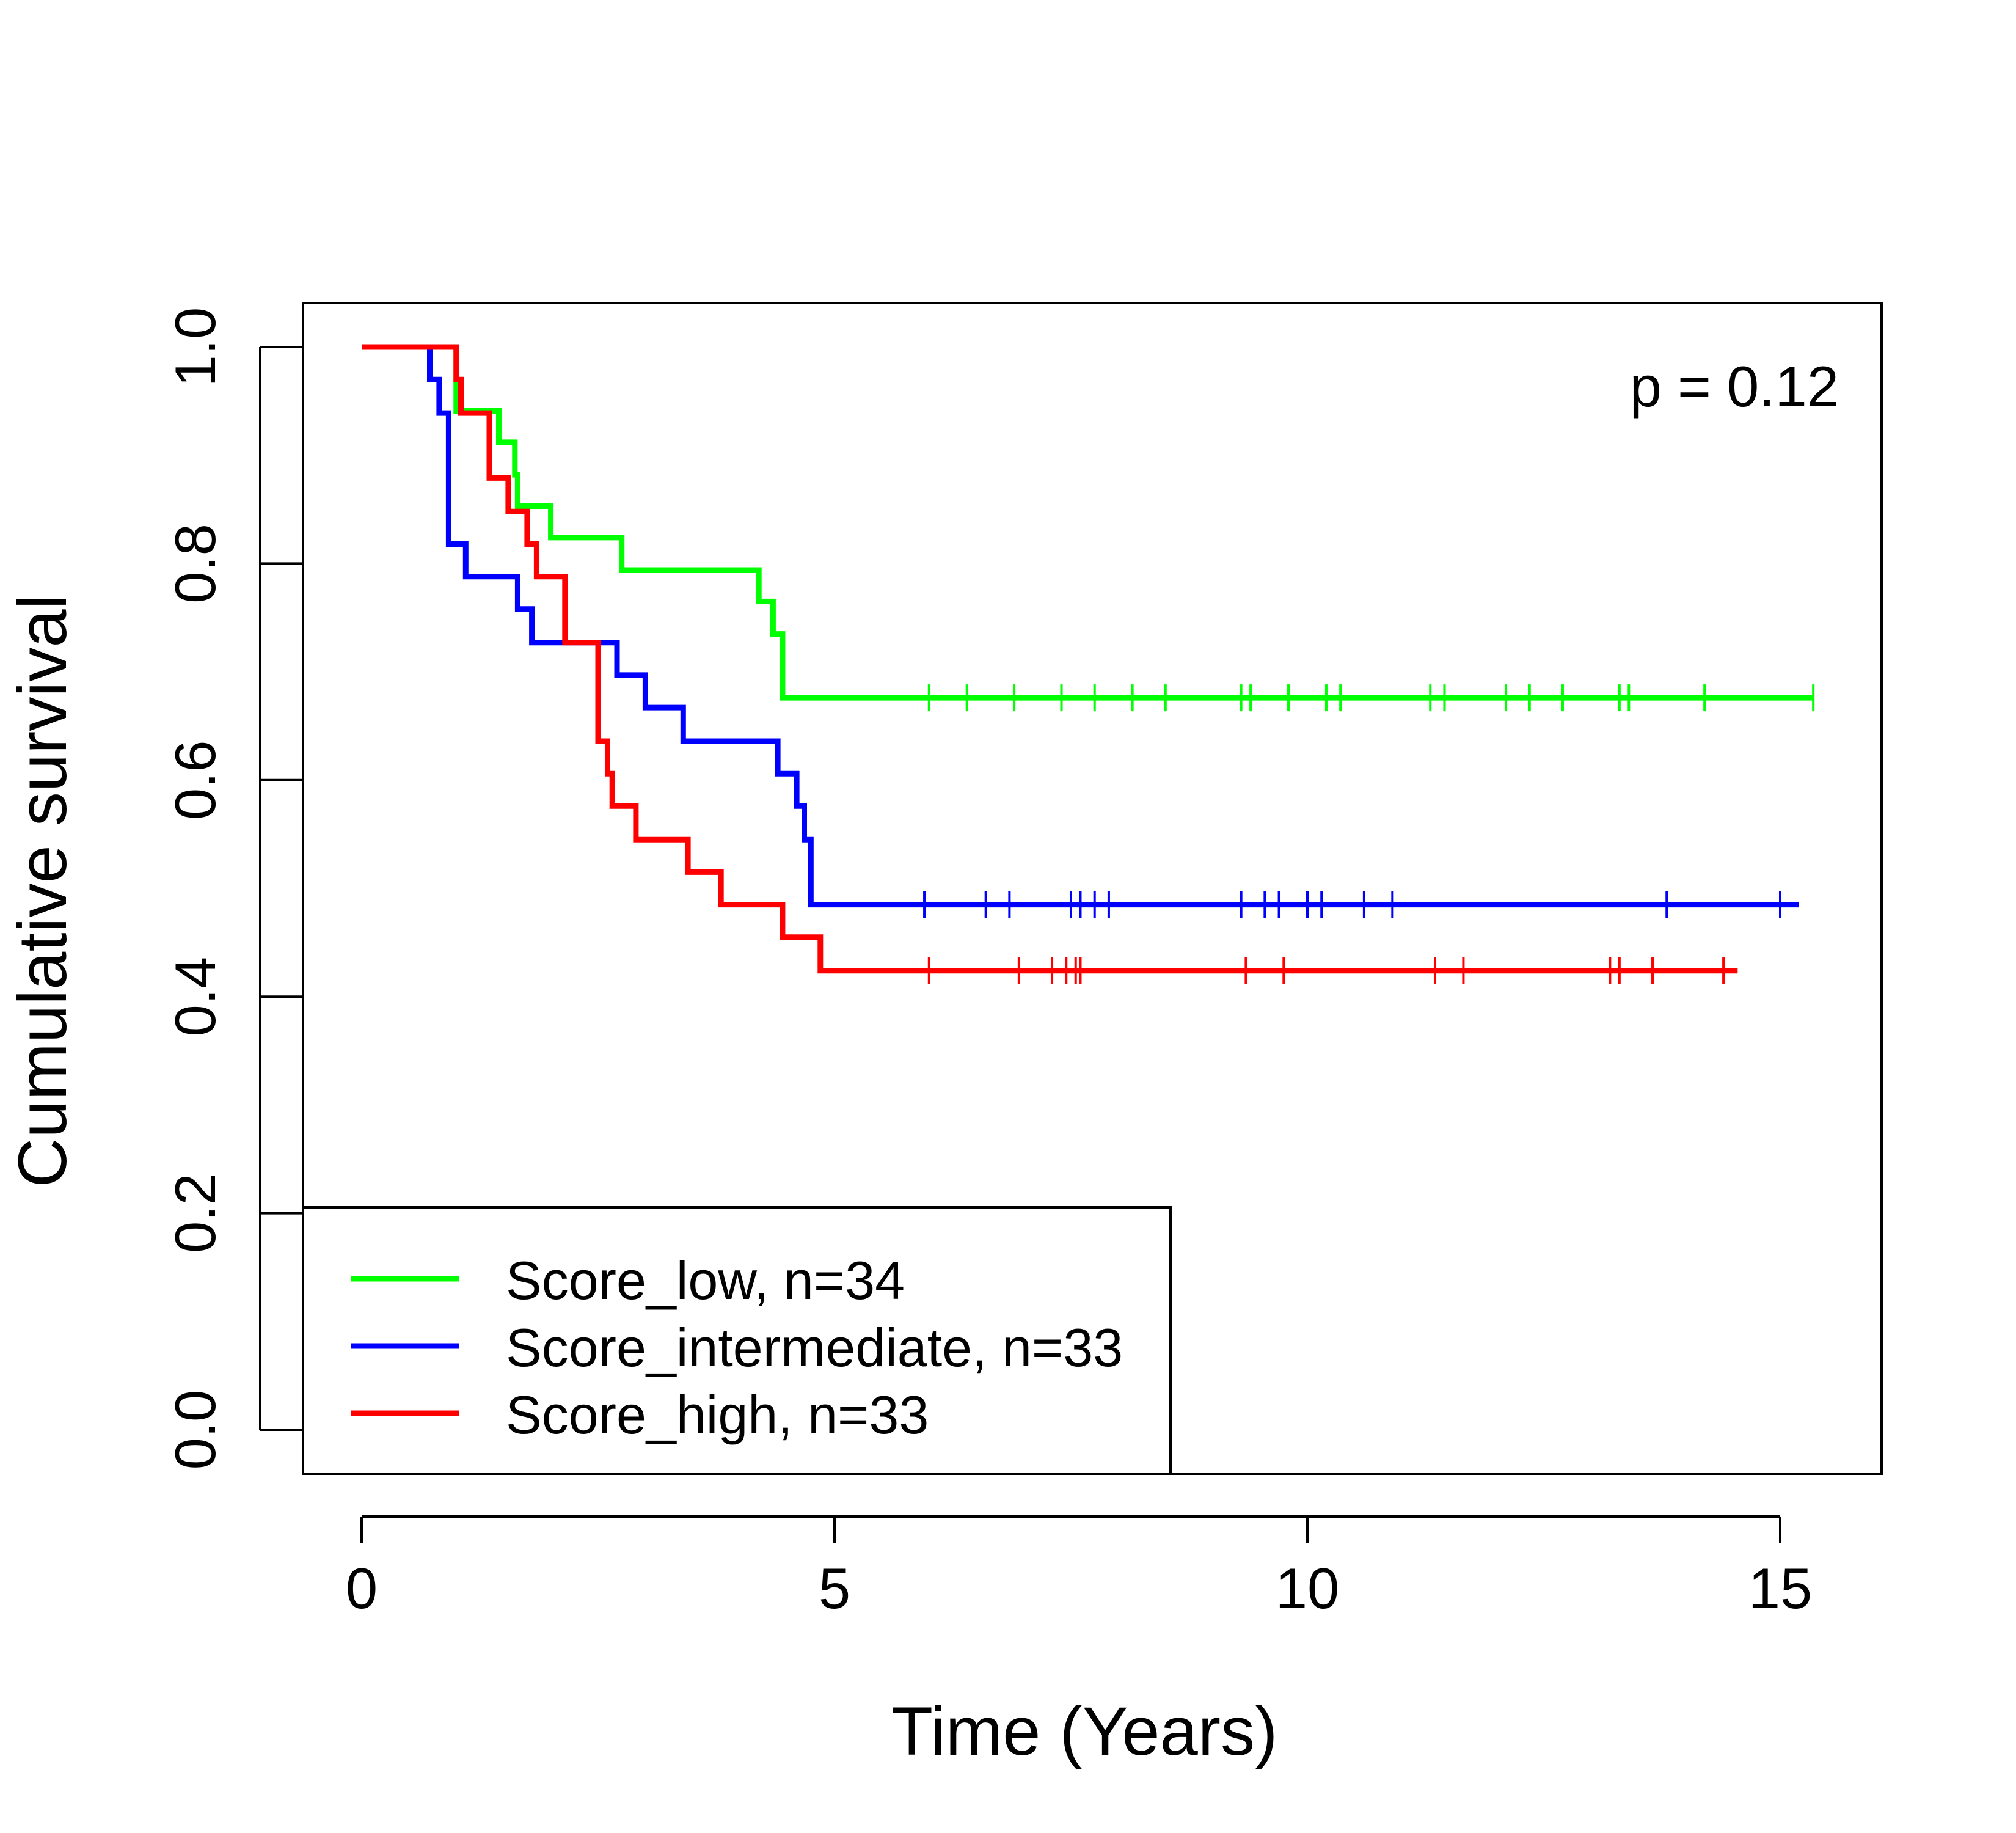 The width and height of the screenshot is (2016, 1833). Describe the element at coordinates (195, 564) in the screenshot. I see `y-tick-label: 0.8` at that location.